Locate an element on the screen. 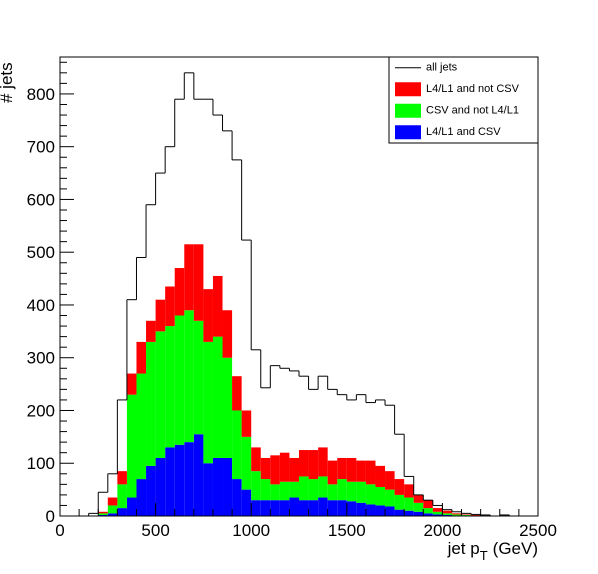 The height and width of the screenshot is (574, 598). x-tick-label: 1500 is located at coordinates (347, 530).